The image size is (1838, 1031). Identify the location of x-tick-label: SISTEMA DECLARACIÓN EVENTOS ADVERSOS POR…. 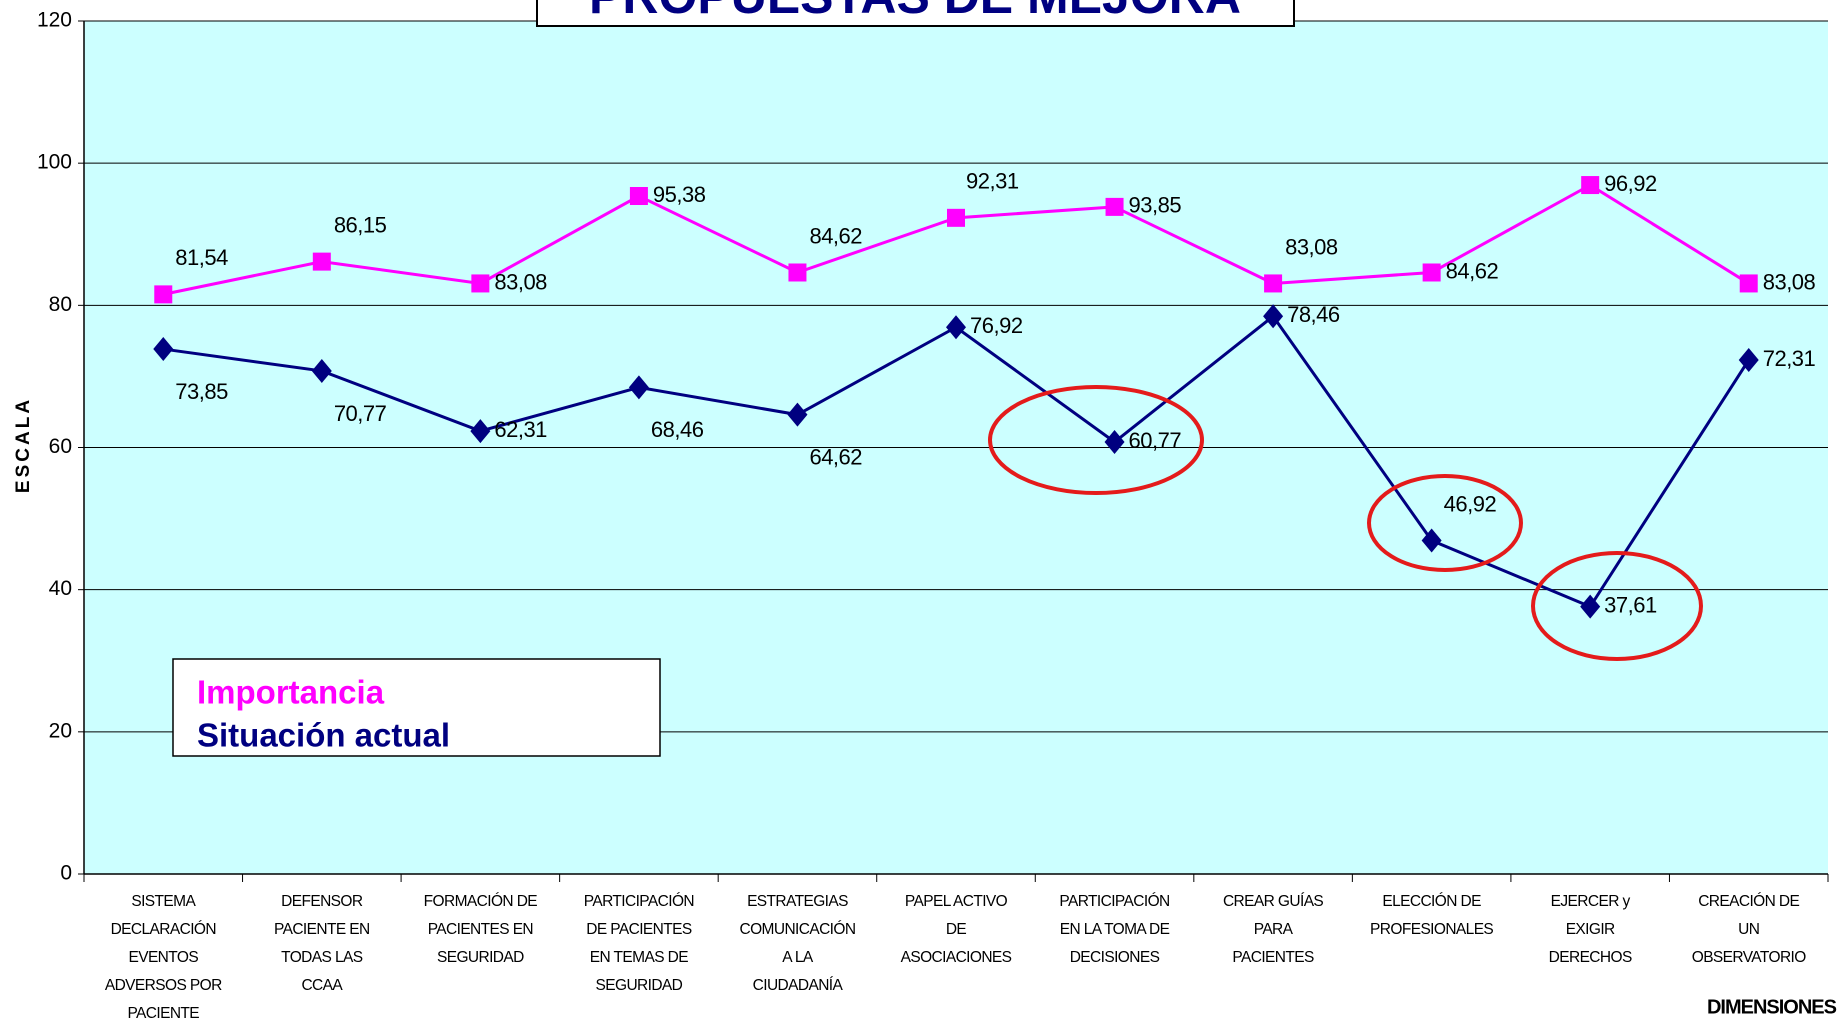
(163, 957).